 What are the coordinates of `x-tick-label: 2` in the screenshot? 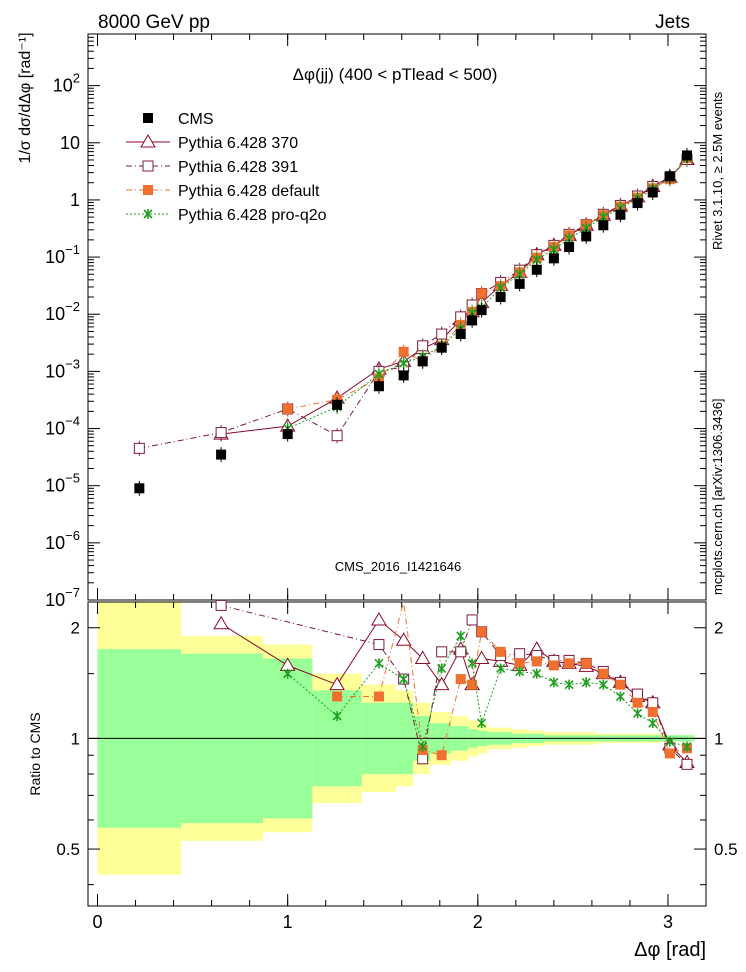 It's located at (478, 922).